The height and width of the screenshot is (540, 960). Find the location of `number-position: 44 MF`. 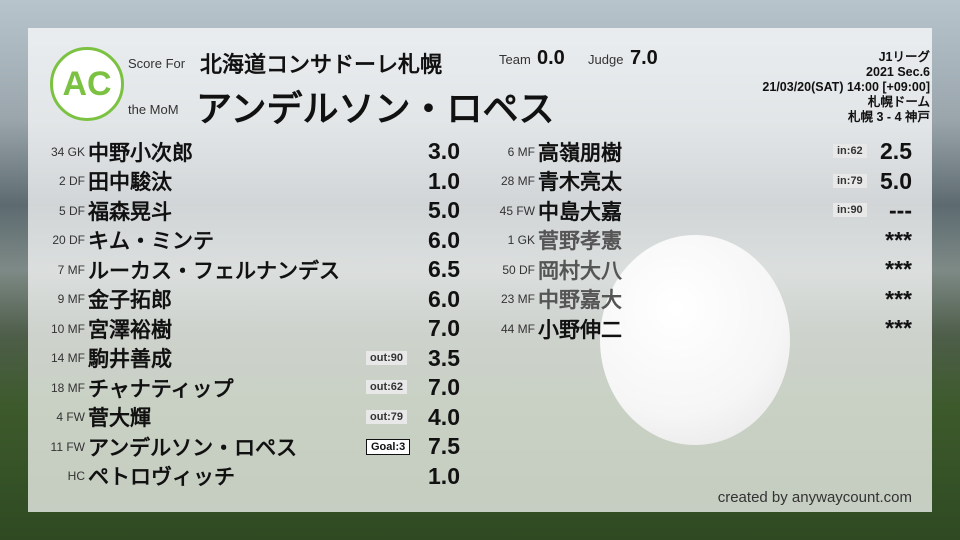

number-position: 44 MF is located at coordinates (517, 328).